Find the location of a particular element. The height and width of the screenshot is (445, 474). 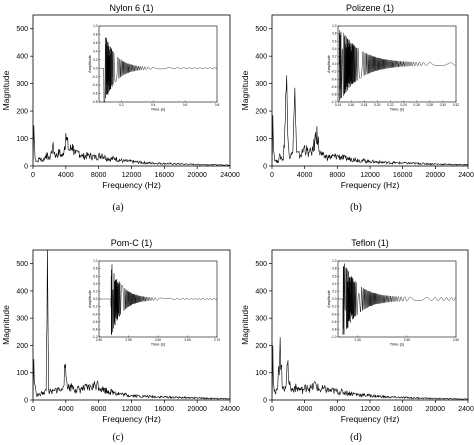

inset-x-tick-label: 2.55 is located at coordinates (128, 340).